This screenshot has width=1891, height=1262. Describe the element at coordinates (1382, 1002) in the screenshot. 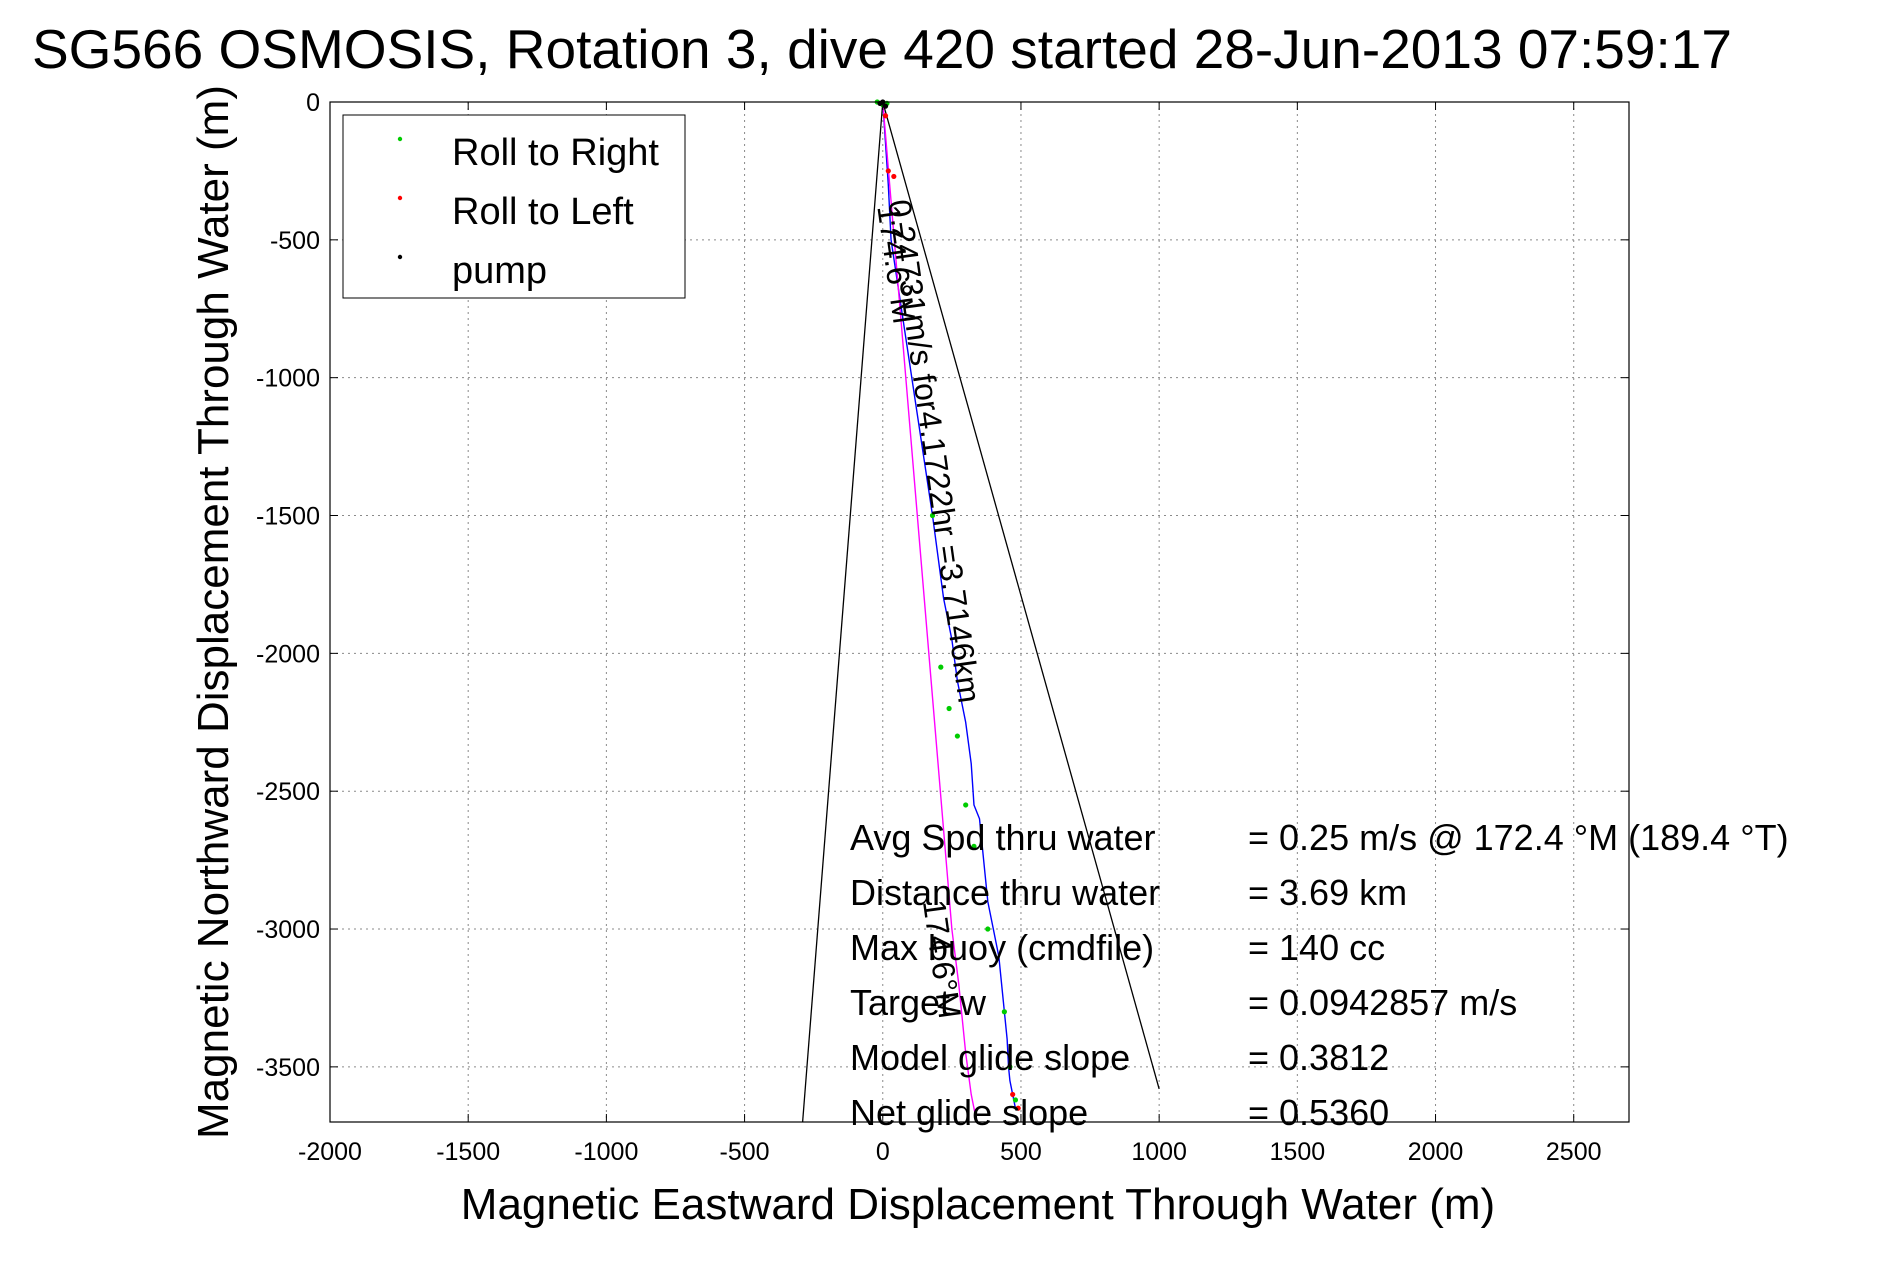

I see `stat-value: = 0.0942857 m/s` at that location.